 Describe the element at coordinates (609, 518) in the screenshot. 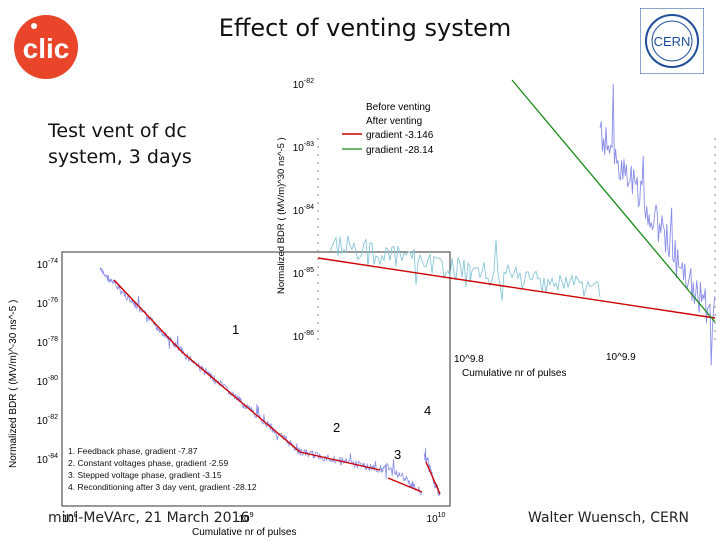

I see `footer-author: Walter Wuensch, CERN` at that location.